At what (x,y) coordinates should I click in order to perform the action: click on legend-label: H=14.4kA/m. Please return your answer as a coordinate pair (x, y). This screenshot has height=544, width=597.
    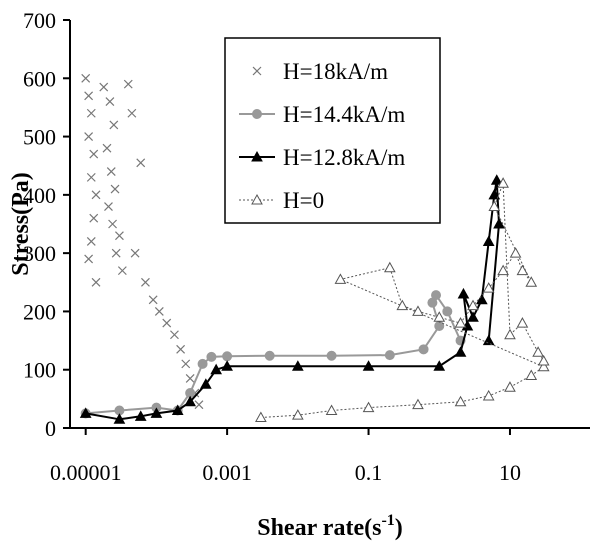
    Looking at the image, I should click on (344, 114).